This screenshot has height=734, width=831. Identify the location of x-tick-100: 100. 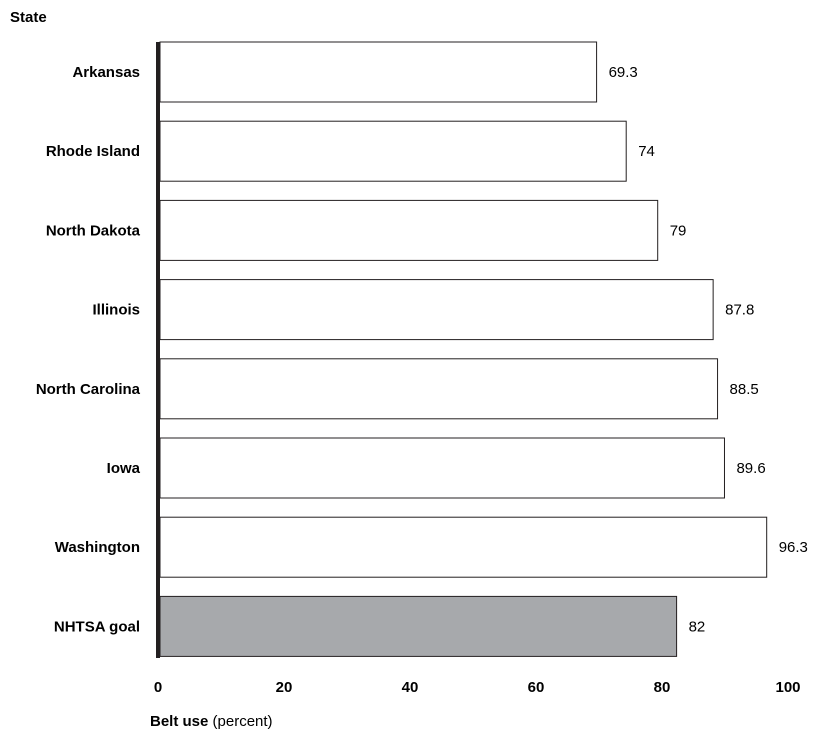
(787, 687).